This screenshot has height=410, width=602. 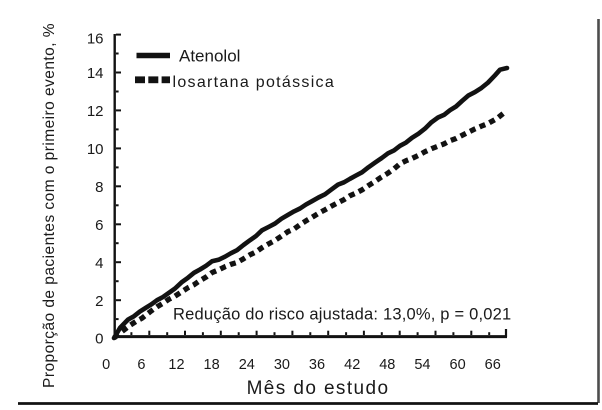 I want to click on svg-text: 16, so click(x=95, y=39).